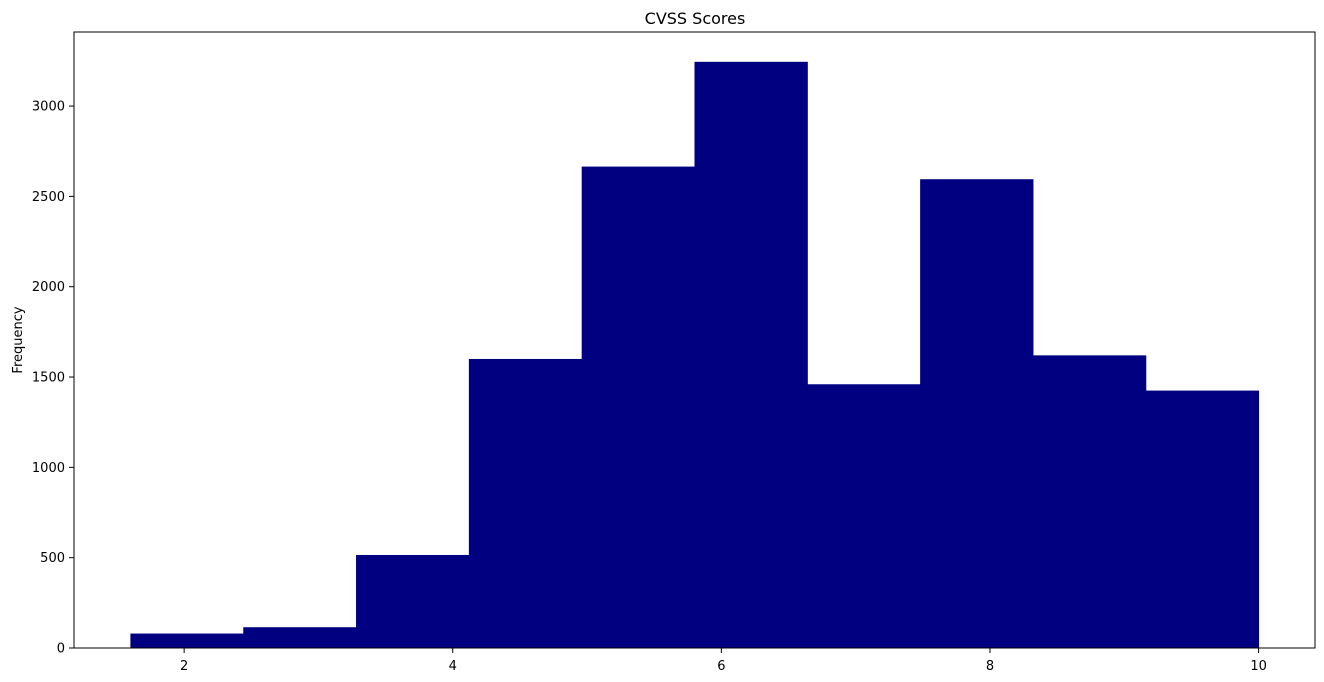 The height and width of the screenshot is (682, 1324). I want to click on x-tick-label: 2, so click(184, 666).